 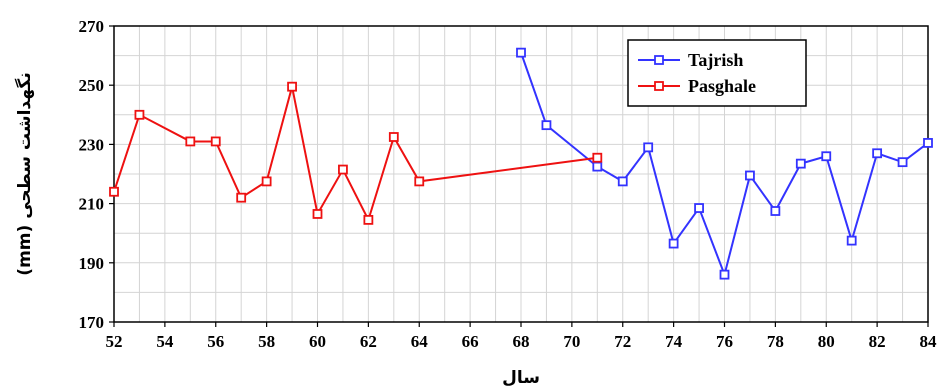 What do you see at coordinates (775, 341) in the screenshot?
I see `x-tick-label: 78` at bounding box center [775, 341].